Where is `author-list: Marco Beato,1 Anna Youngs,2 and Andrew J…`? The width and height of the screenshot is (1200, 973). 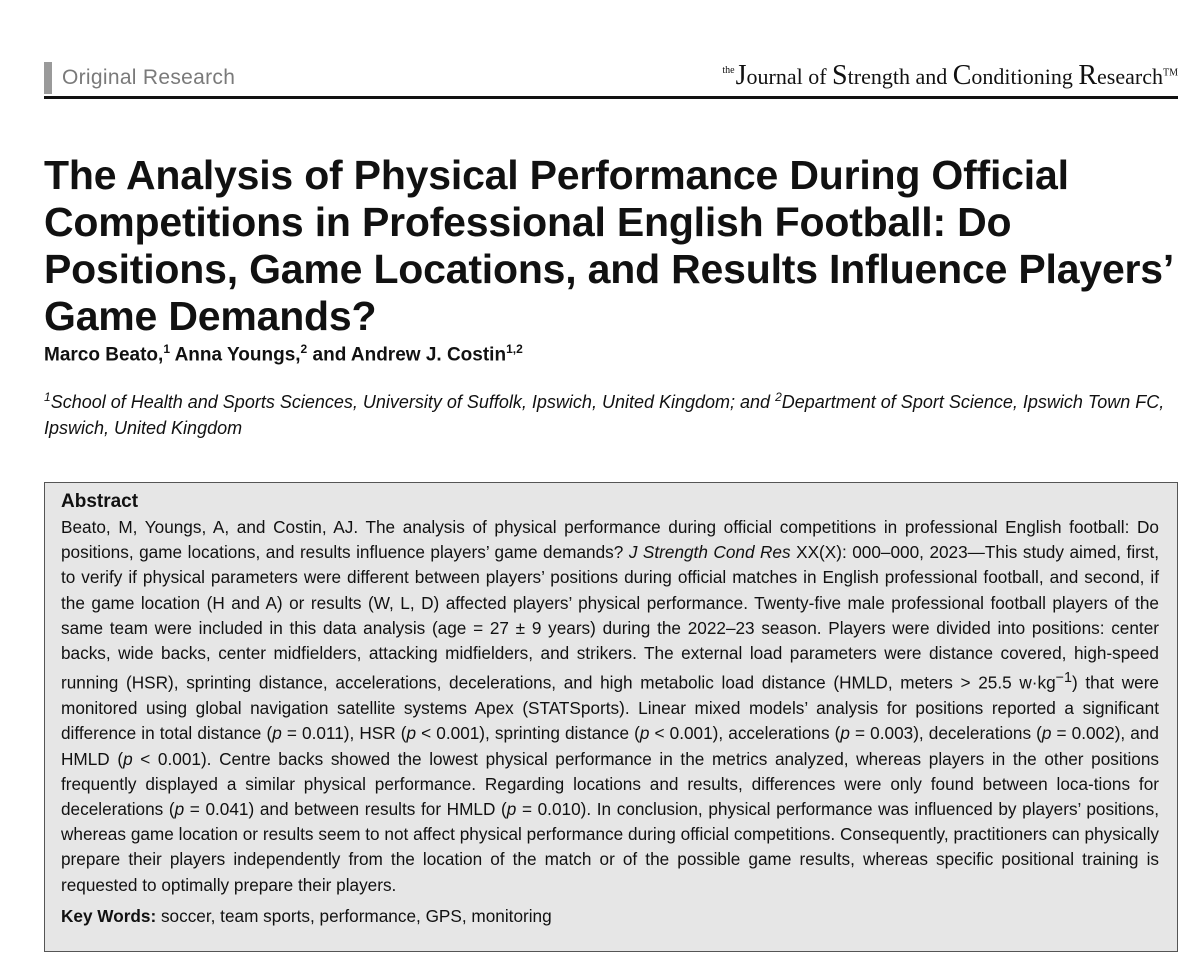 author-list: Marco Beato,1 Anna Youngs,2 and Andrew J… is located at coordinates (283, 354).